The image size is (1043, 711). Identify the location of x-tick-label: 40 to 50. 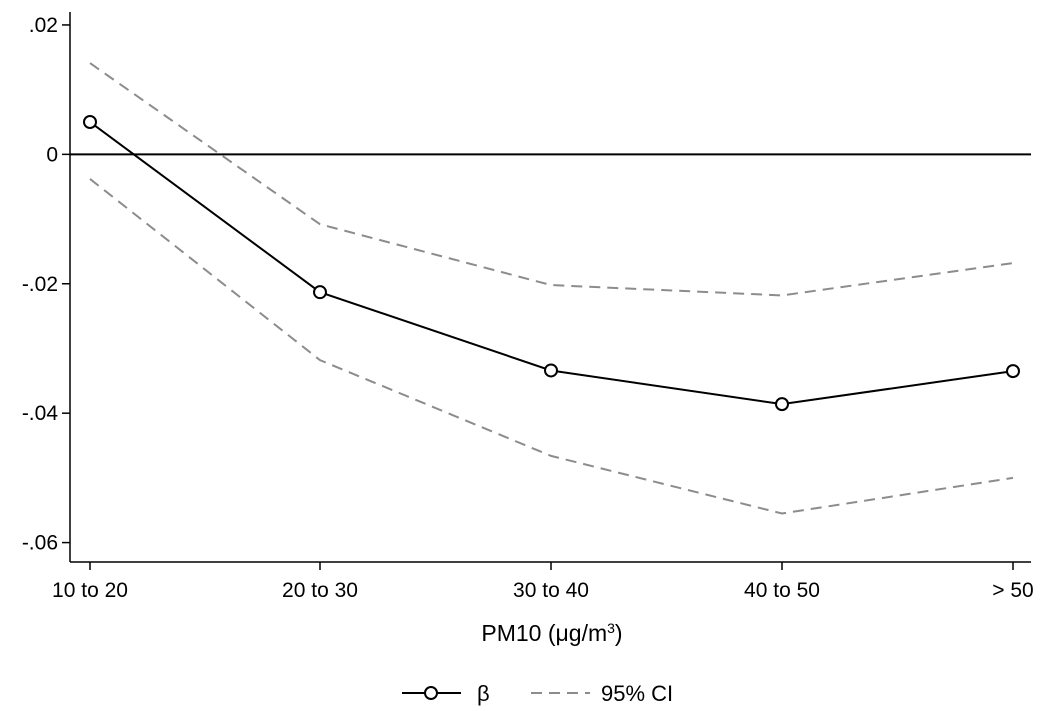
(782, 590).